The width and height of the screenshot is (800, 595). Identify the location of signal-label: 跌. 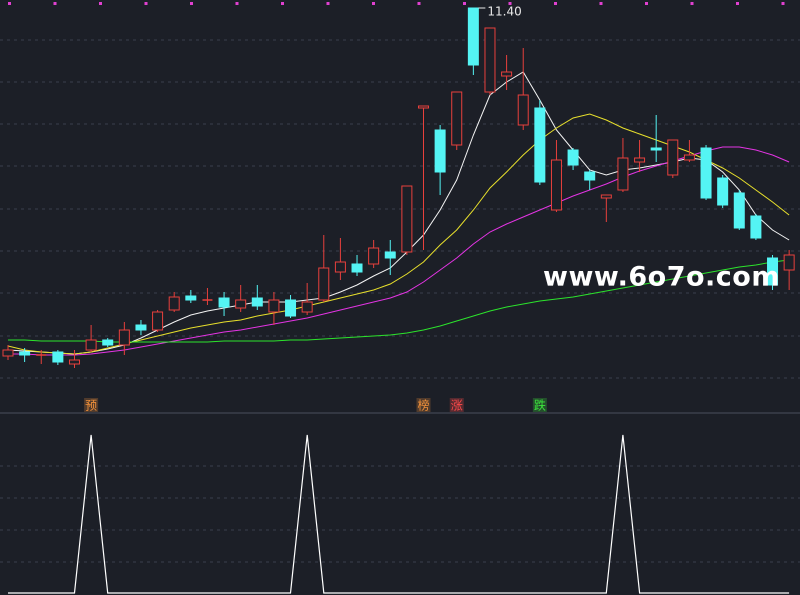
(540, 405).